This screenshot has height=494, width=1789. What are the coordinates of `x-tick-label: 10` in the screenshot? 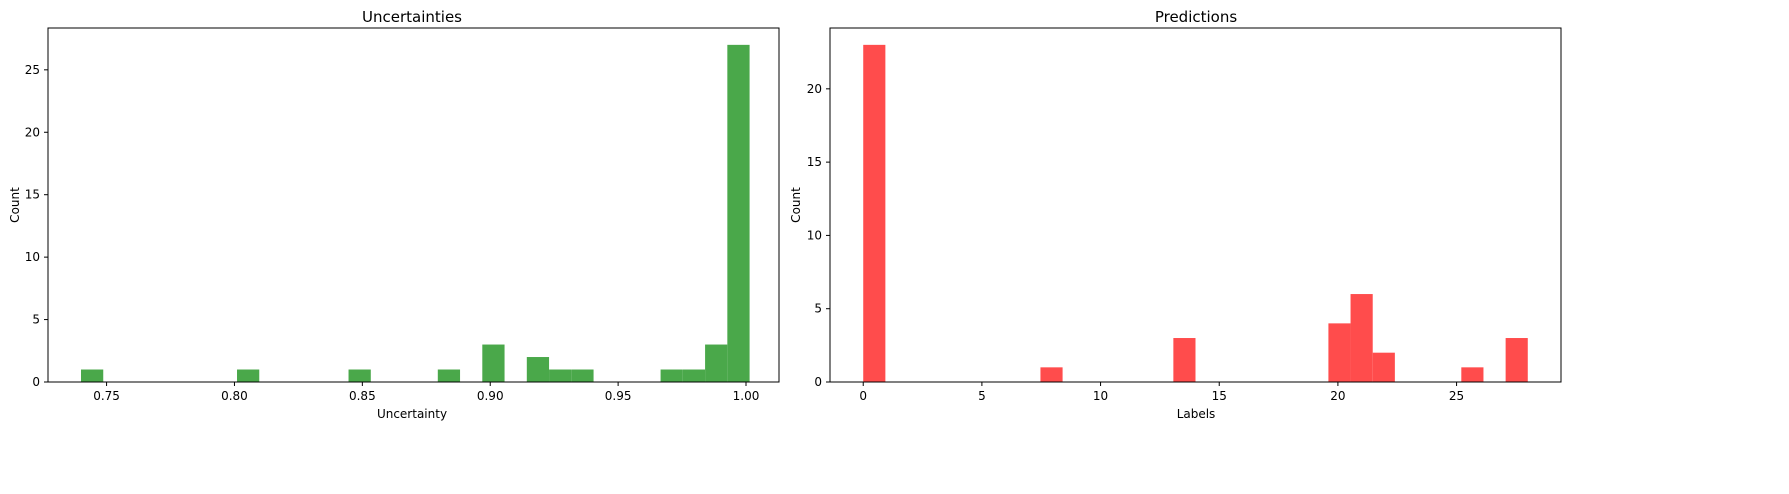 It's located at (1100, 396).